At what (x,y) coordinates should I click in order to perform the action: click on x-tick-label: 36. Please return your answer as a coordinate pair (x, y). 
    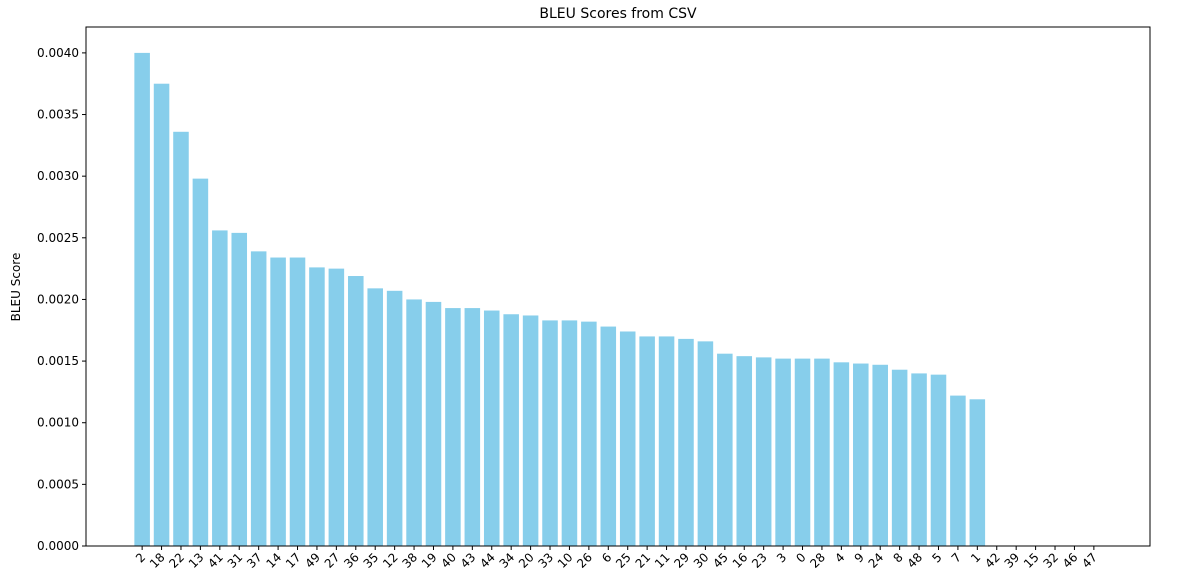
    Looking at the image, I should click on (351, 560).